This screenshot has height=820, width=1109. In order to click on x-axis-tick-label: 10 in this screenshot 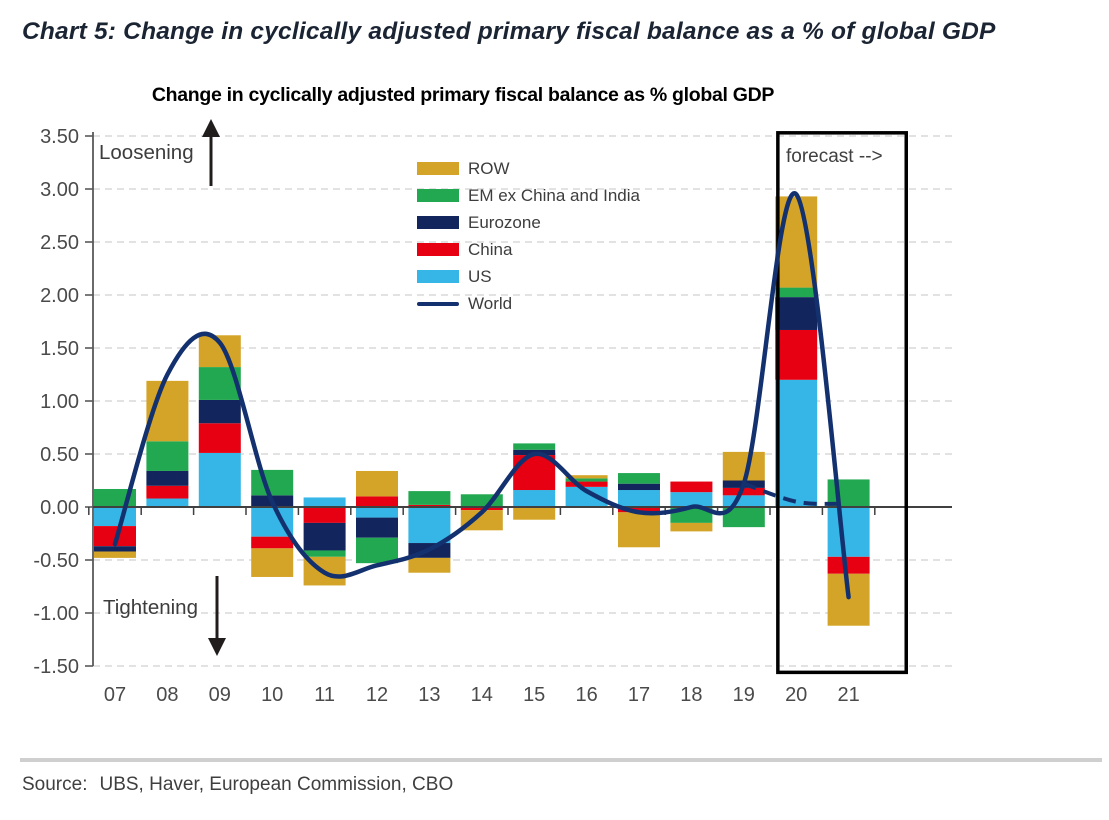, I will do `click(272, 695)`.